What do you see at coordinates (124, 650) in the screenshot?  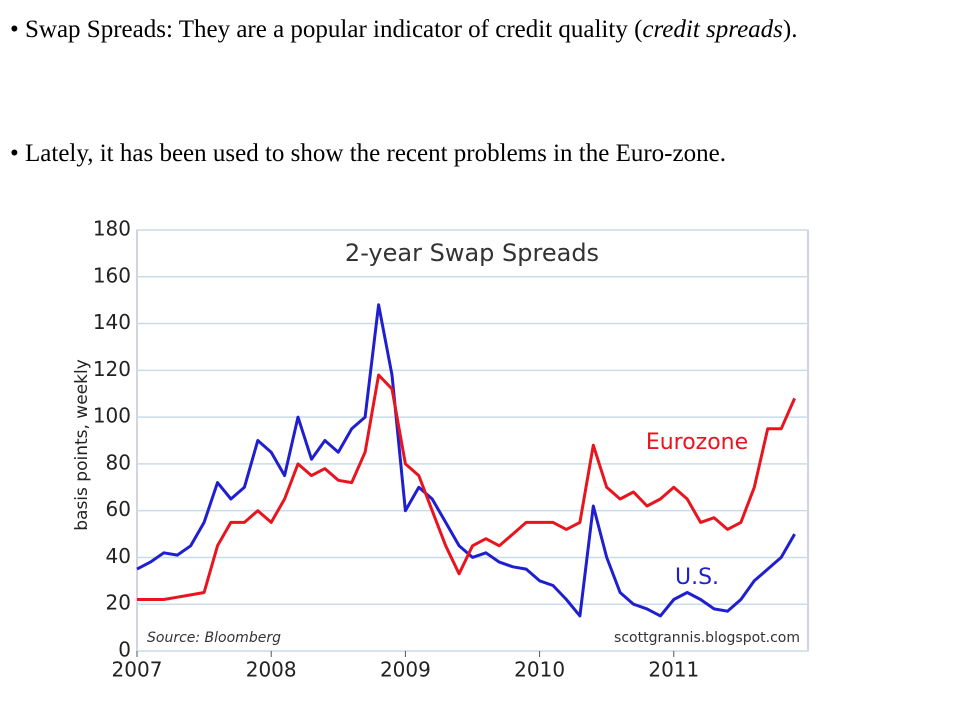 I see `y-tick-label: 0` at bounding box center [124, 650].